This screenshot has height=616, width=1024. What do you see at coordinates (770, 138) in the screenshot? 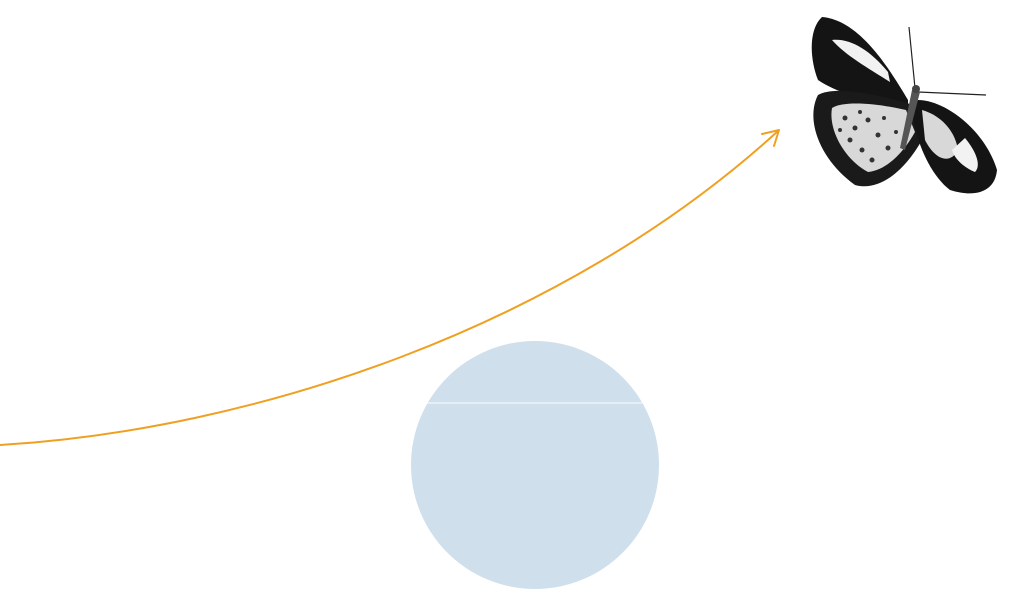
I see `arrow-head` at bounding box center [770, 138].